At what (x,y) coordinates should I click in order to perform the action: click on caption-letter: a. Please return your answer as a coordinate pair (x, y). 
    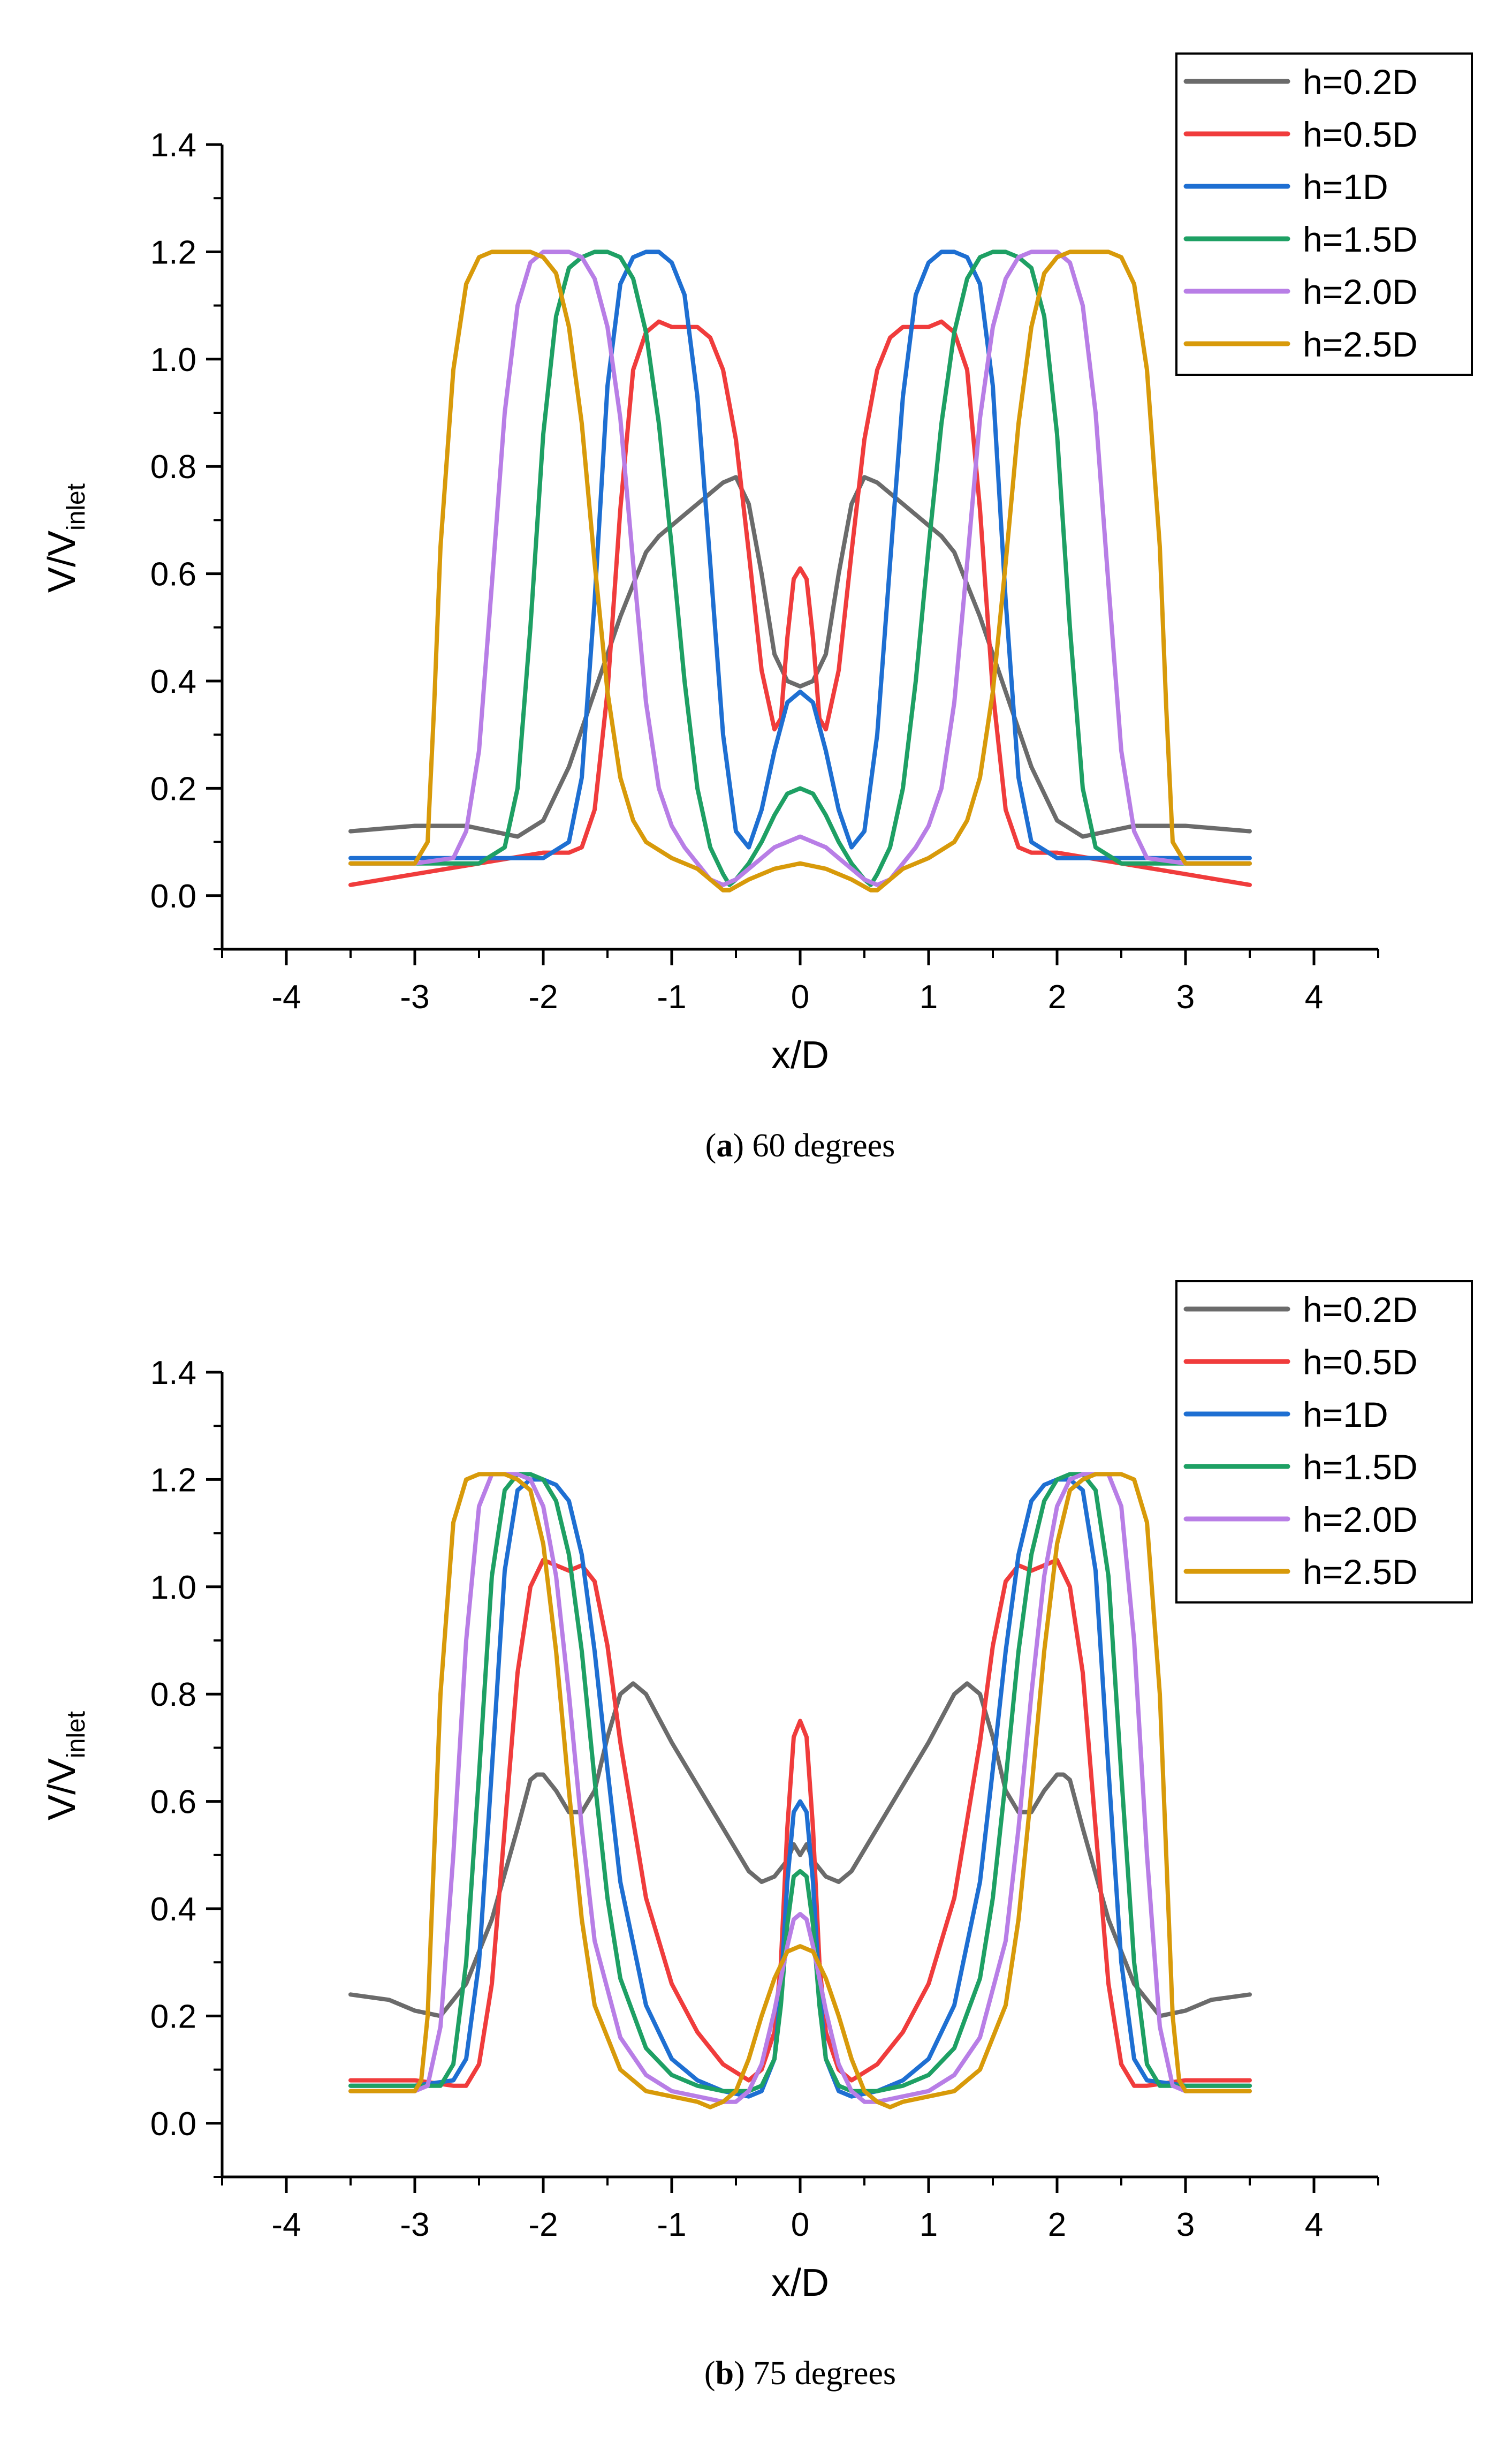
    Looking at the image, I should click on (724, 1146).